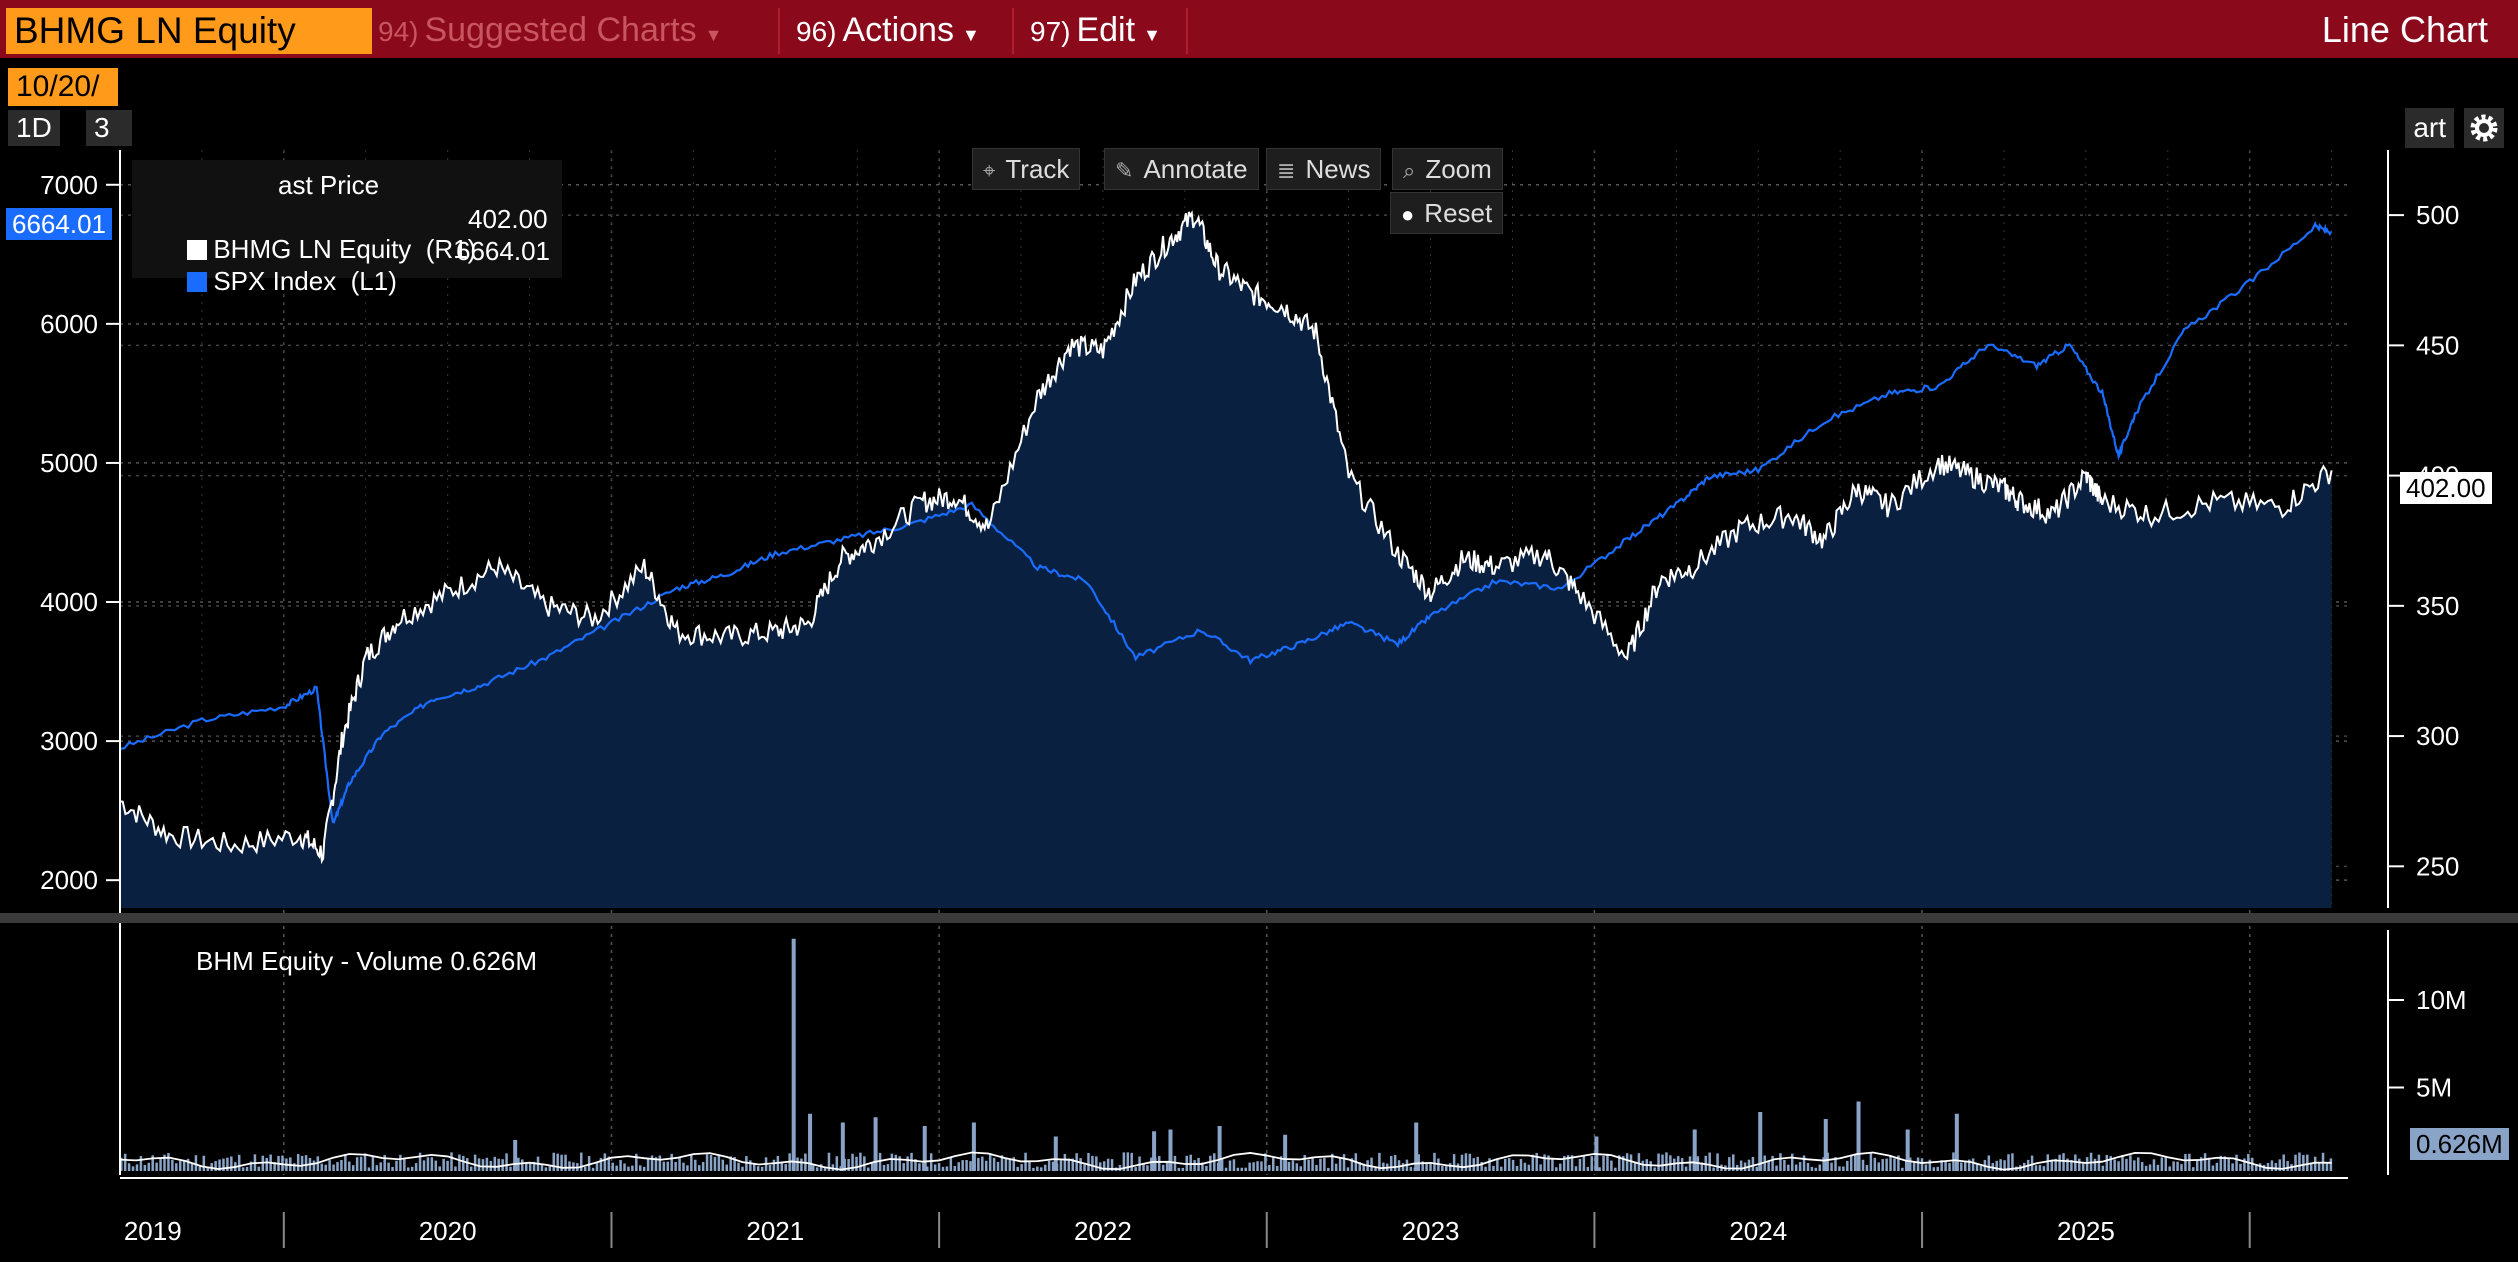 The height and width of the screenshot is (1262, 2518). Describe the element at coordinates (1026, 169) in the screenshot. I see `track-button: ⌖ Track` at that location.